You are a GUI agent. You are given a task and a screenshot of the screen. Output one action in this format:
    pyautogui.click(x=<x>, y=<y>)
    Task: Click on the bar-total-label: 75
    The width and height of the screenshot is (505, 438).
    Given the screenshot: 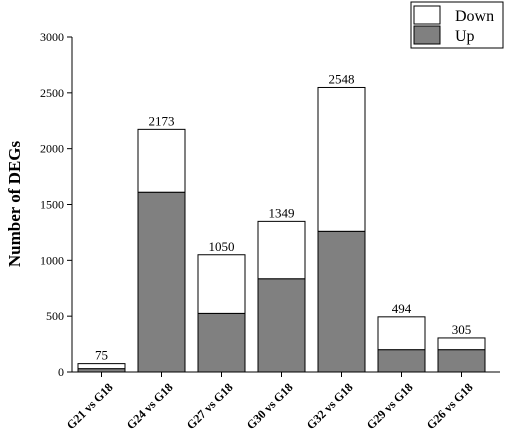 What is the action you would take?
    pyautogui.click(x=101, y=355)
    